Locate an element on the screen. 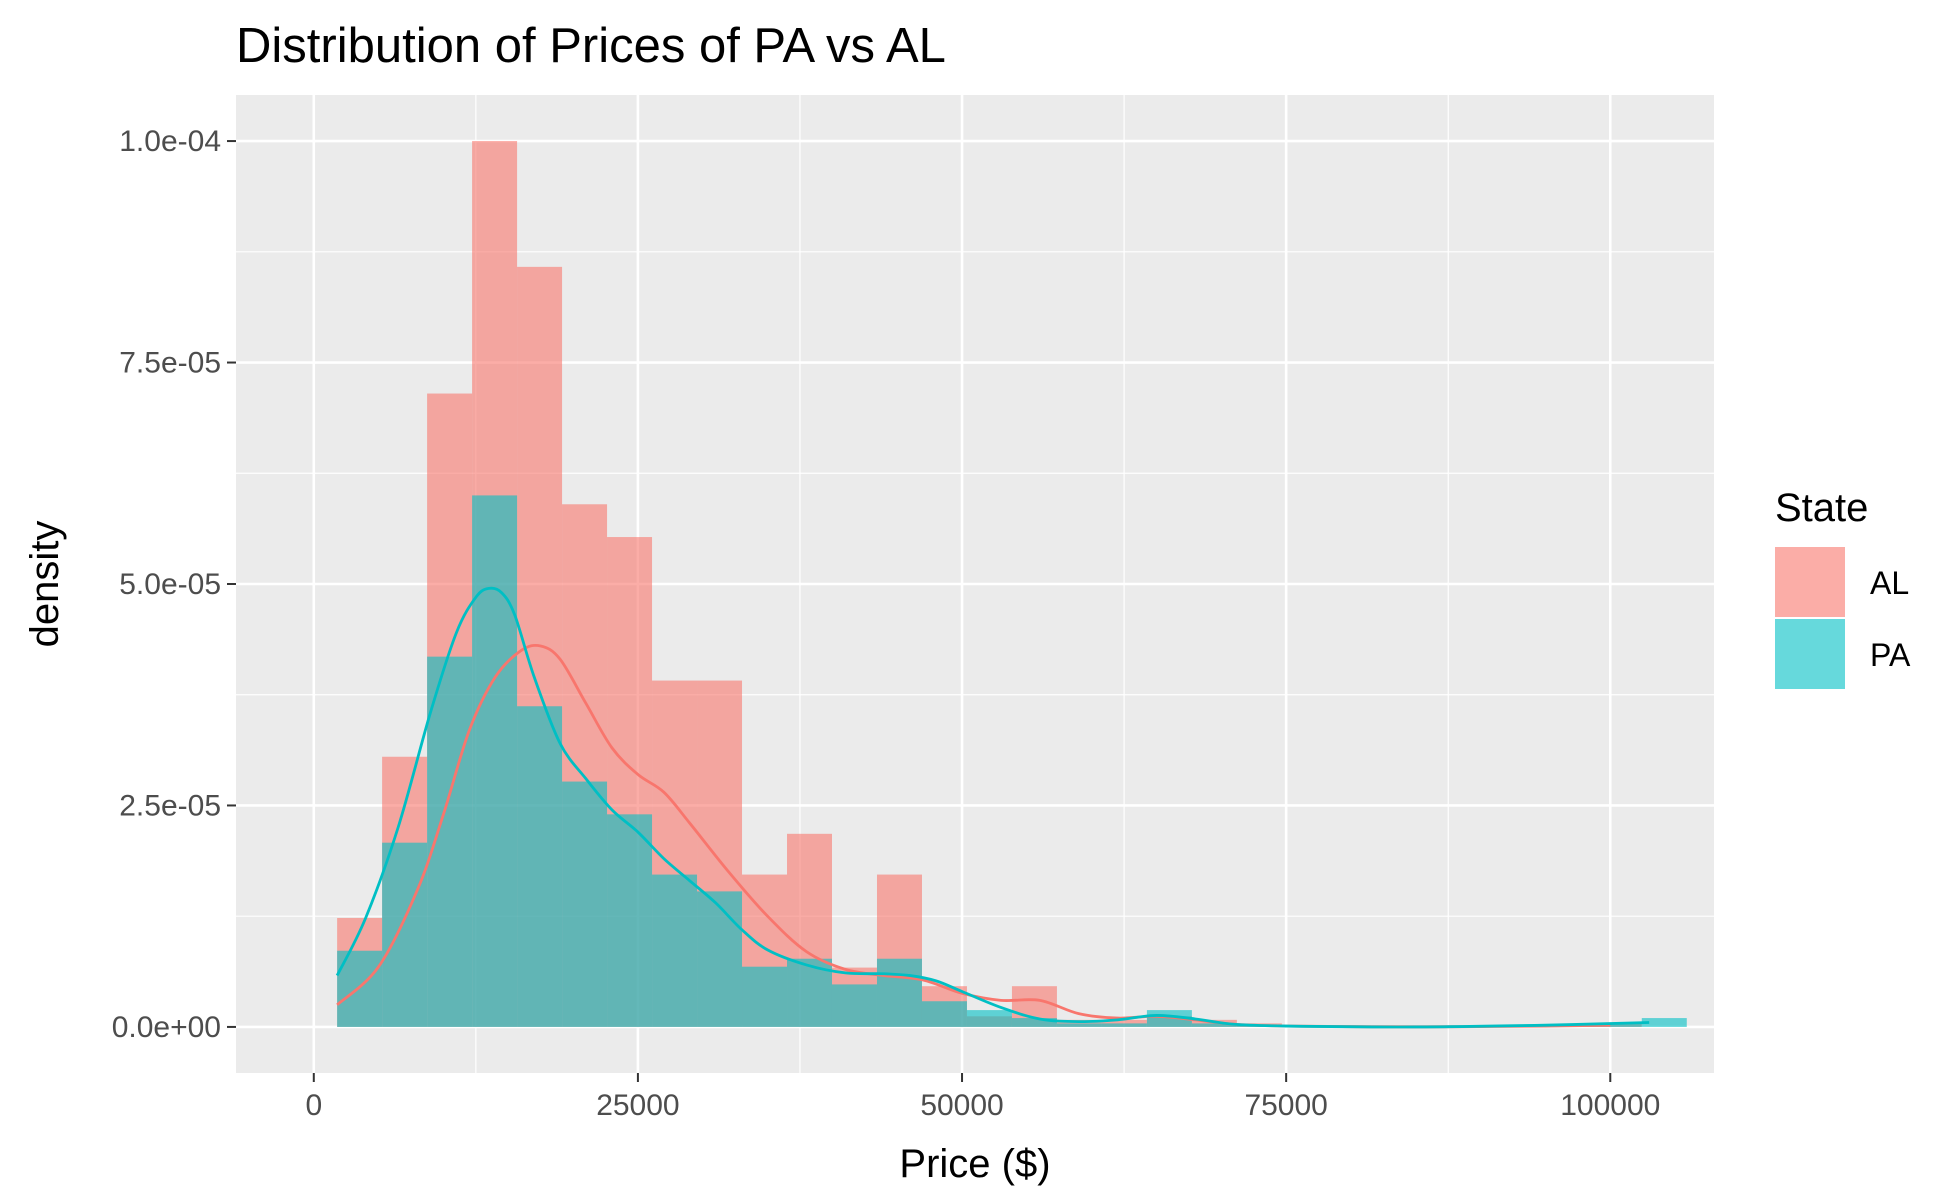  y-tick-label: 1.0e-04 is located at coordinates (170, 141).